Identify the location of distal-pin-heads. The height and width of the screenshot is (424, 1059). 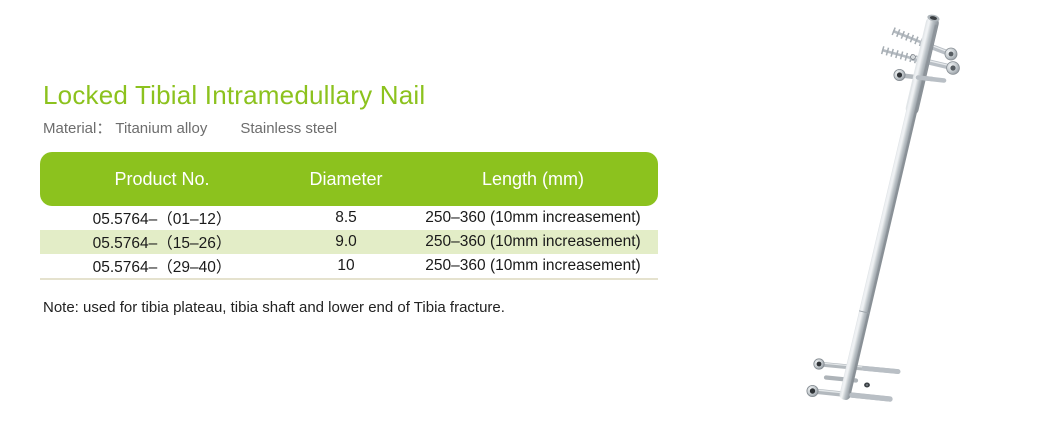
(853, 380).